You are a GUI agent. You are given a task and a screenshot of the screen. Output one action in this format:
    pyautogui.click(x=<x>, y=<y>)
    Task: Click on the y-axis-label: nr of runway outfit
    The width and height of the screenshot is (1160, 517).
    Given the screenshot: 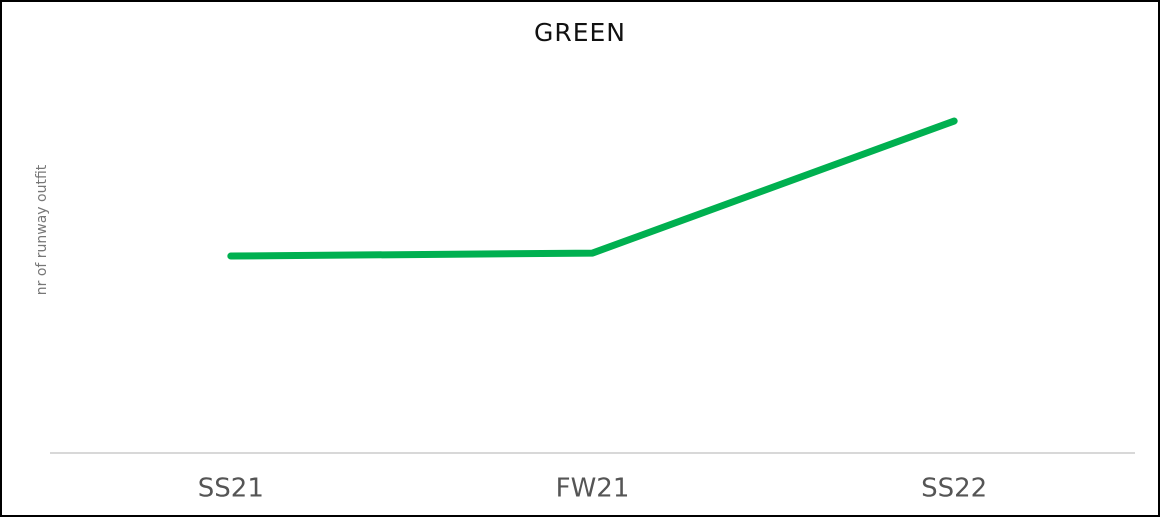 What is the action you would take?
    pyautogui.click(x=42, y=229)
    